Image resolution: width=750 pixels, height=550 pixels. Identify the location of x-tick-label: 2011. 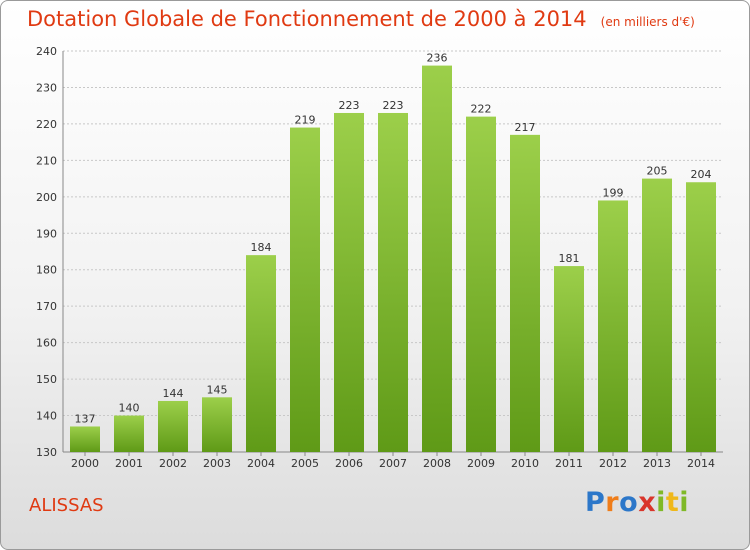
(569, 463).